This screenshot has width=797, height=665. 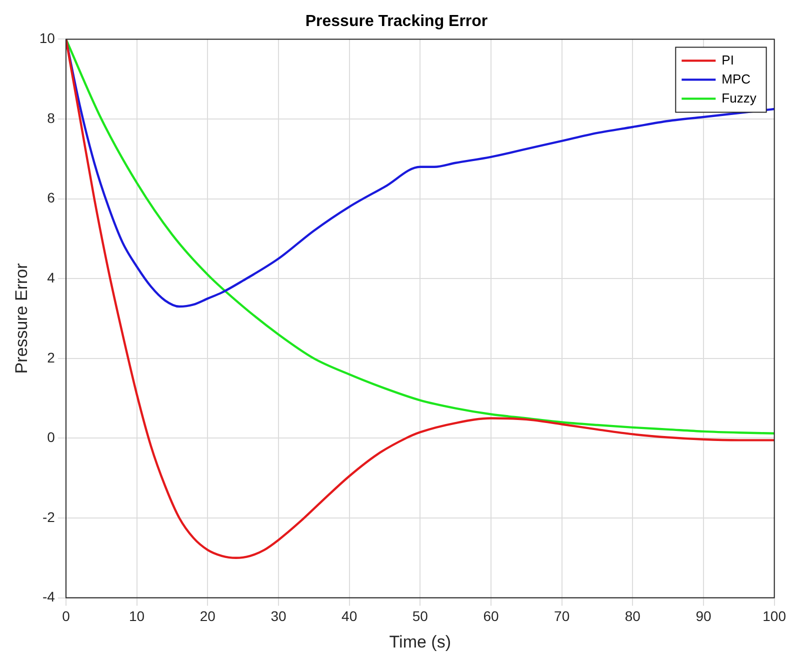 What do you see at coordinates (704, 616) in the screenshot?
I see `x-tick-label: 90` at bounding box center [704, 616].